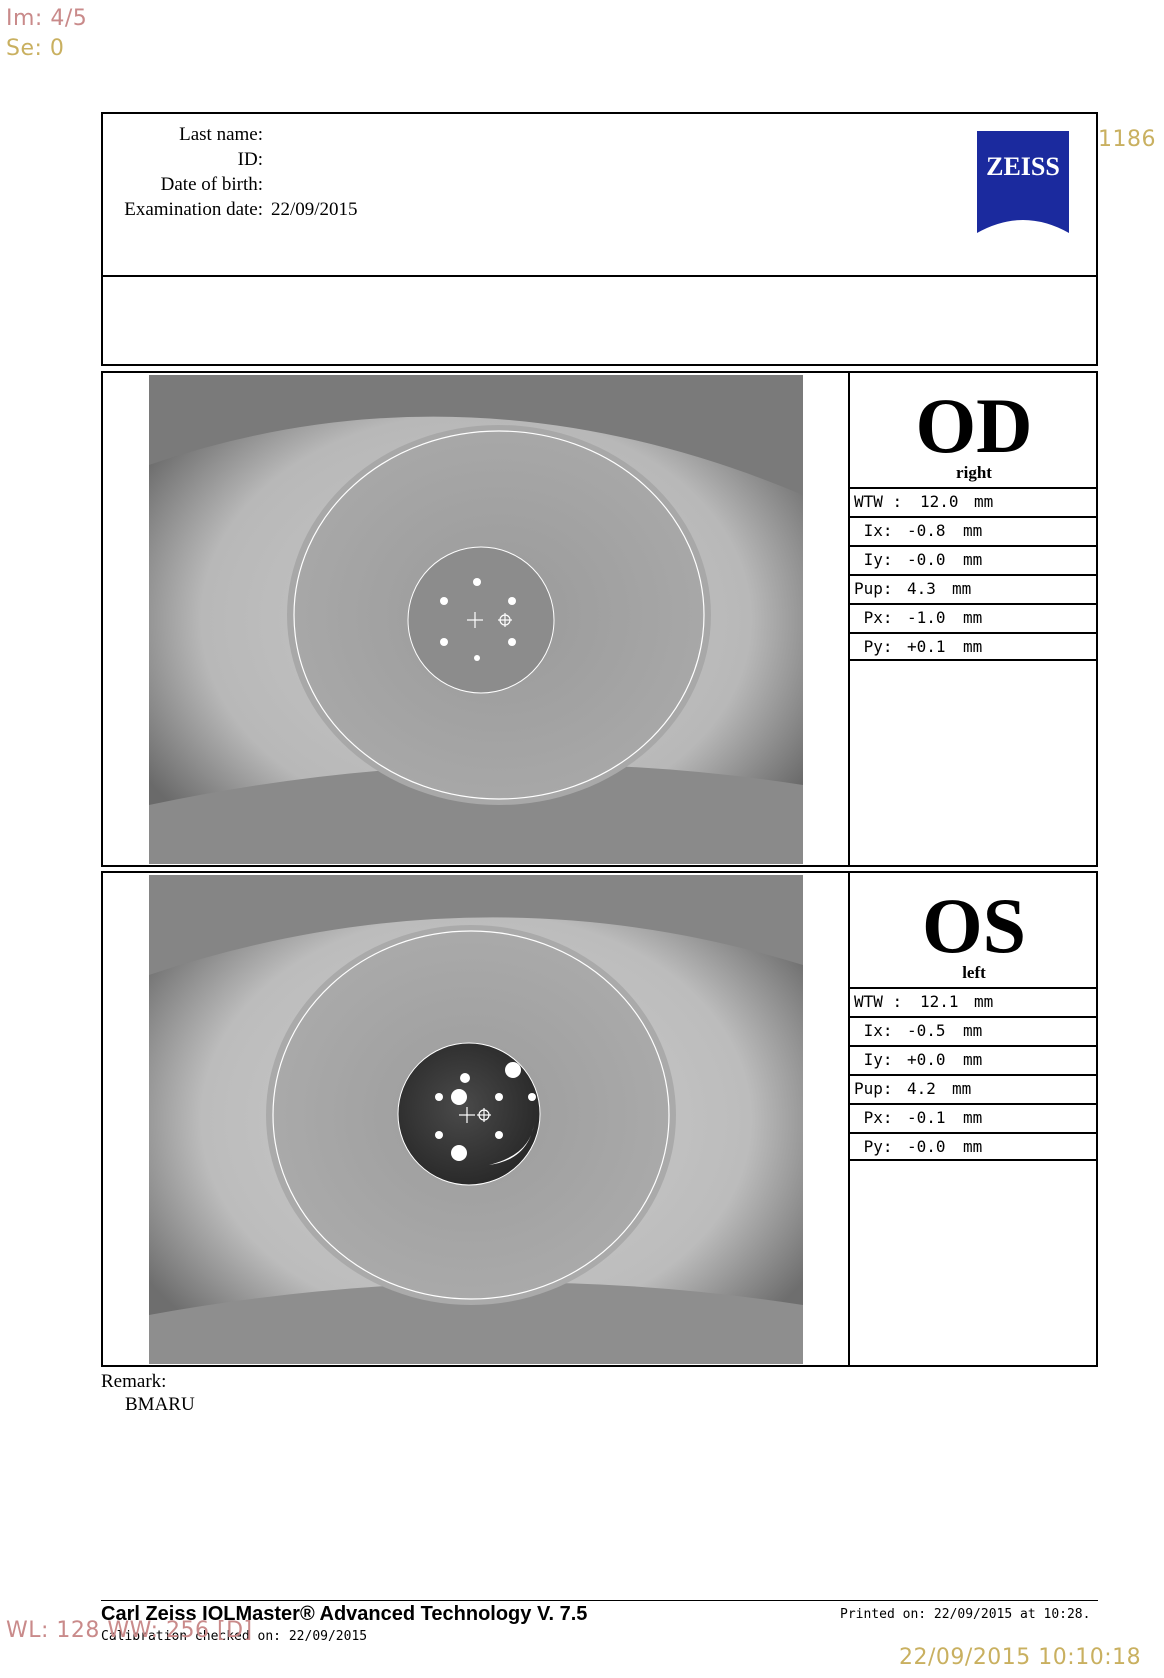 Image resolution: width=1164 pixels, height=1678 pixels. I want to click on last-name-label: Last name:, so click(221, 134).